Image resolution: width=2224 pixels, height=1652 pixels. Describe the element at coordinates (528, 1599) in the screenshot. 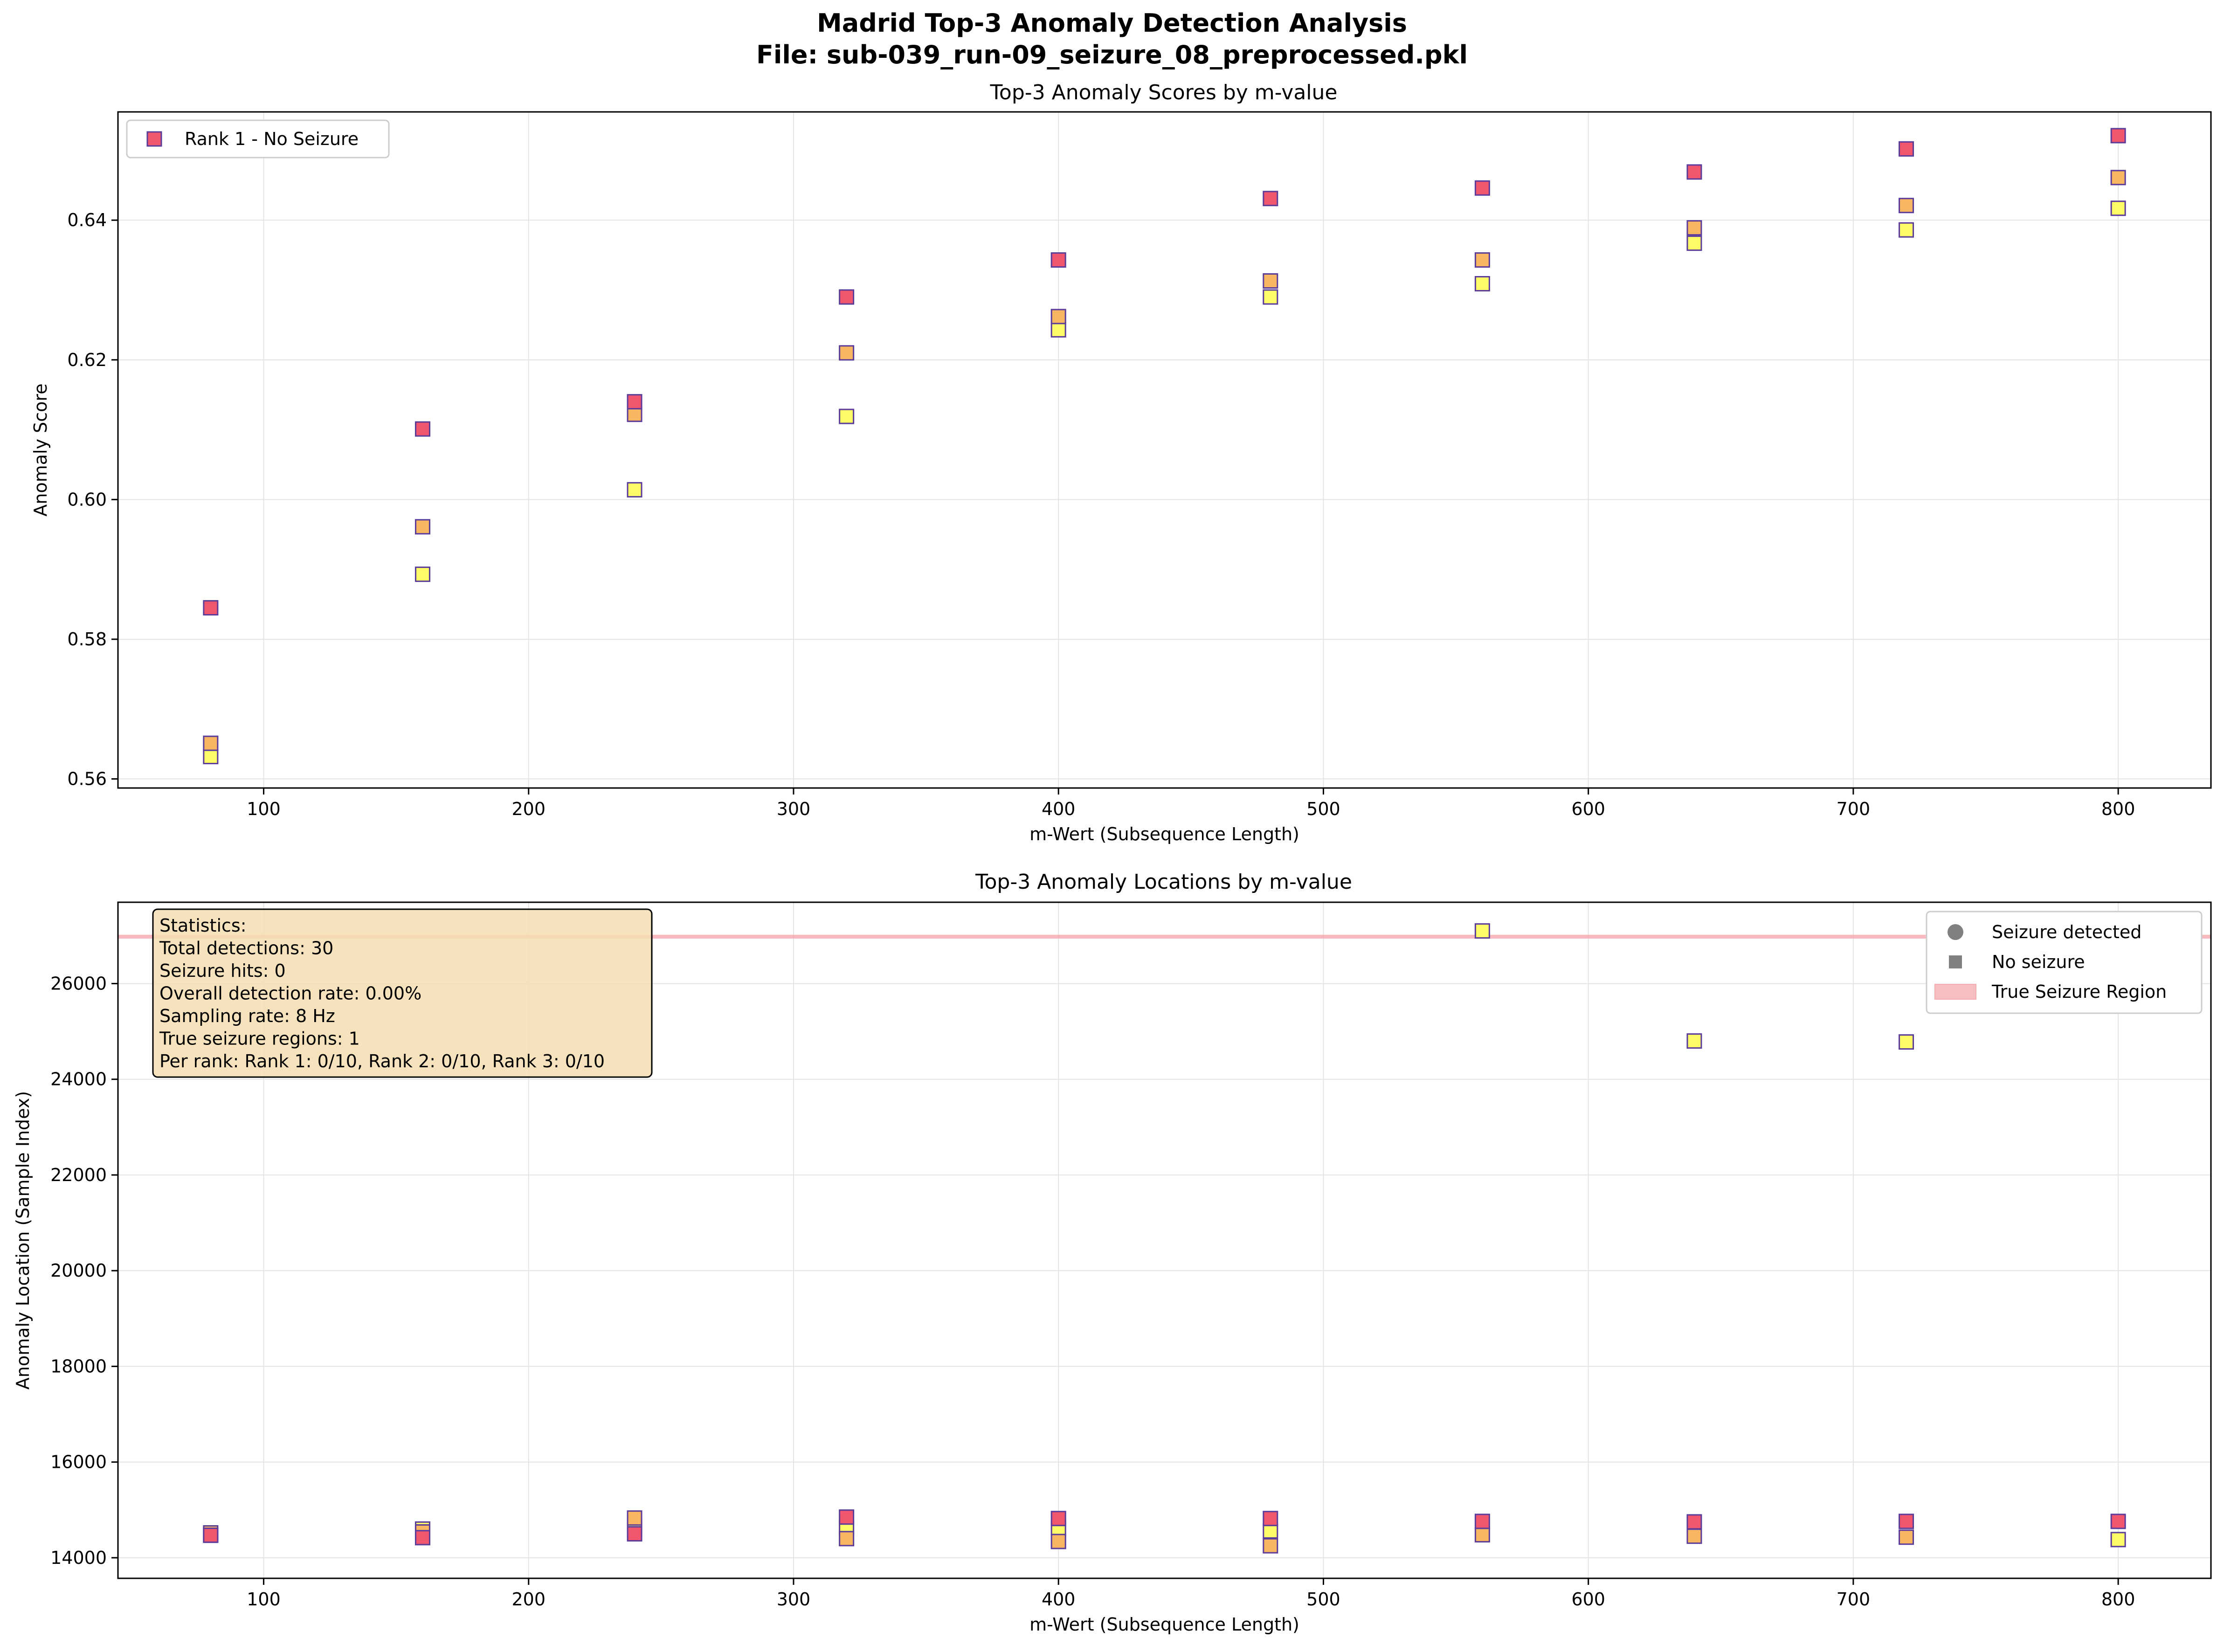

I see `locations-xtick-label: 200` at that location.